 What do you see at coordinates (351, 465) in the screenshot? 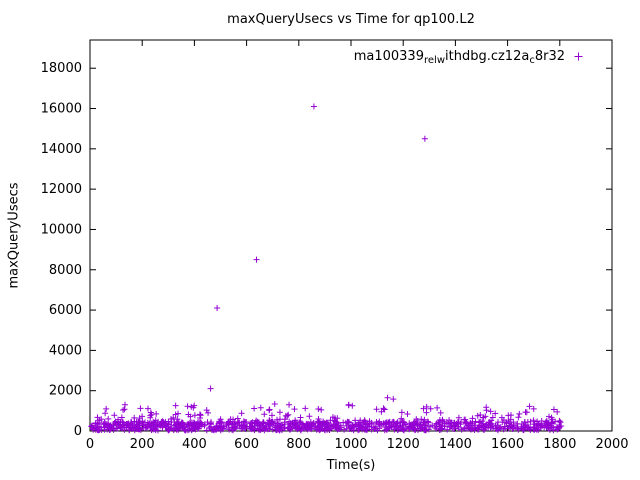
I see `x-axis-label: Time(s)` at bounding box center [351, 465].